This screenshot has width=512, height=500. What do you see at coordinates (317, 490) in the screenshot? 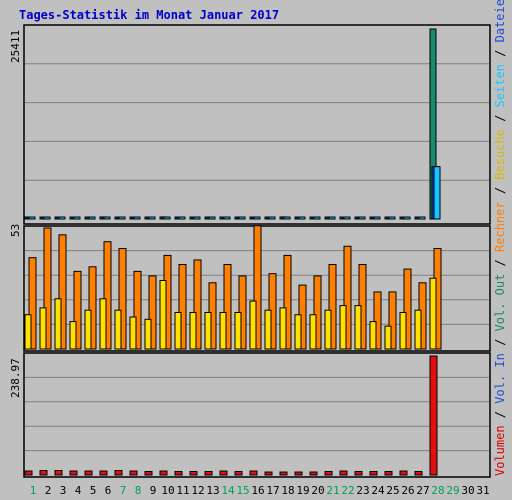
I see `x-tick-label: 20` at bounding box center [317, 490].